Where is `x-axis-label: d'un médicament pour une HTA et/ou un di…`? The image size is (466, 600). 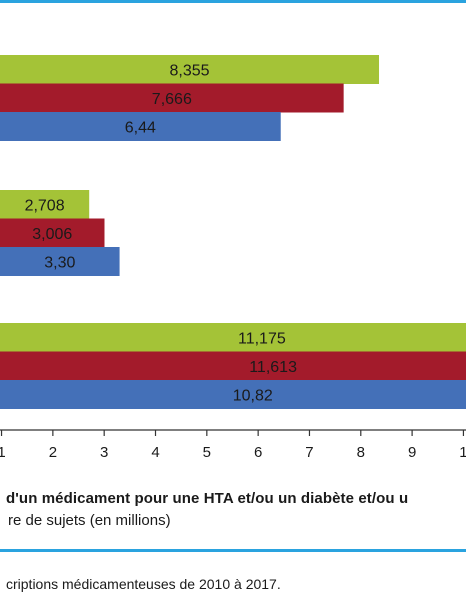 x-axis-label: d'un médicament pour une HTA et/ou un di… is located at coordinates (207, 498).